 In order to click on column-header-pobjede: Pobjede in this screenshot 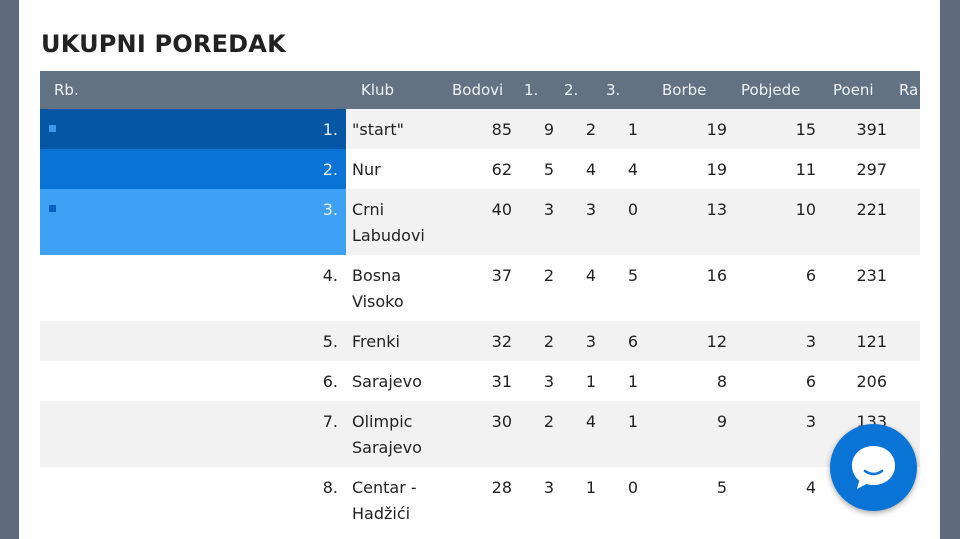, I will do `click(771, 90)`.